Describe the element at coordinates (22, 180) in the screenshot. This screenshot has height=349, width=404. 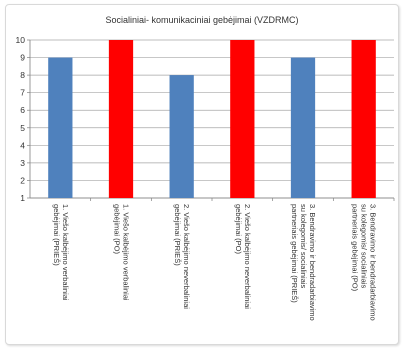
I see `y-tick-label: 2` at that location.